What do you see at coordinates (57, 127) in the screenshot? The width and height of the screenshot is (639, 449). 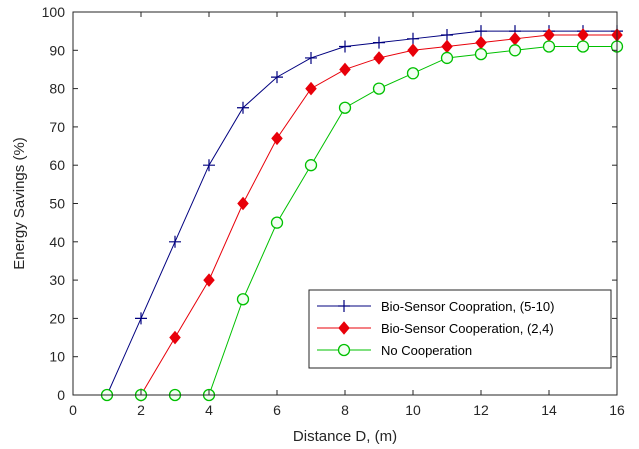 I see `y-tick-label: 70` at bounding box center [57, 127].